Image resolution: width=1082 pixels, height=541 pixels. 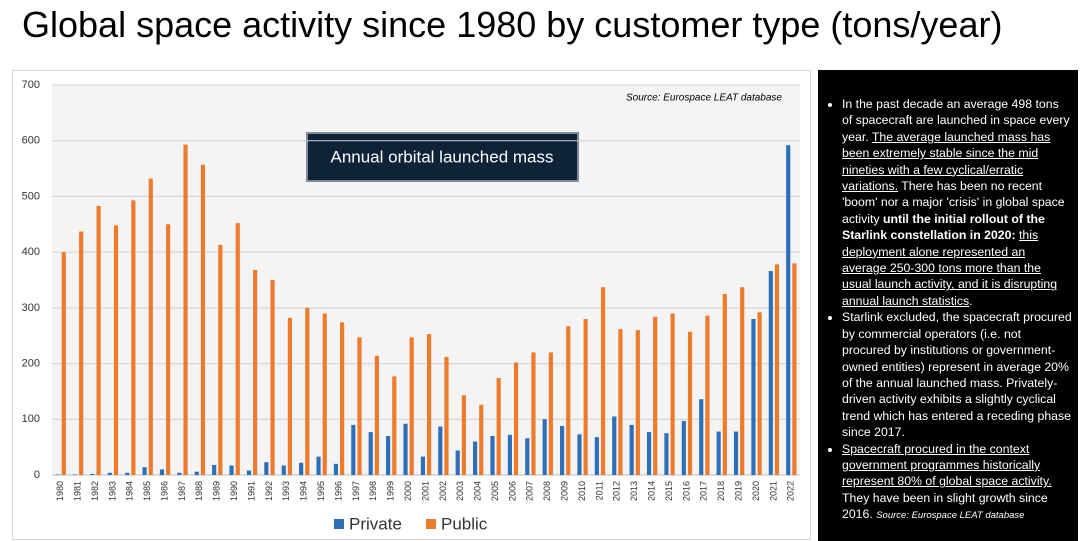 I want to click on x-tick-label: 1999, so click(x=391, y=491).